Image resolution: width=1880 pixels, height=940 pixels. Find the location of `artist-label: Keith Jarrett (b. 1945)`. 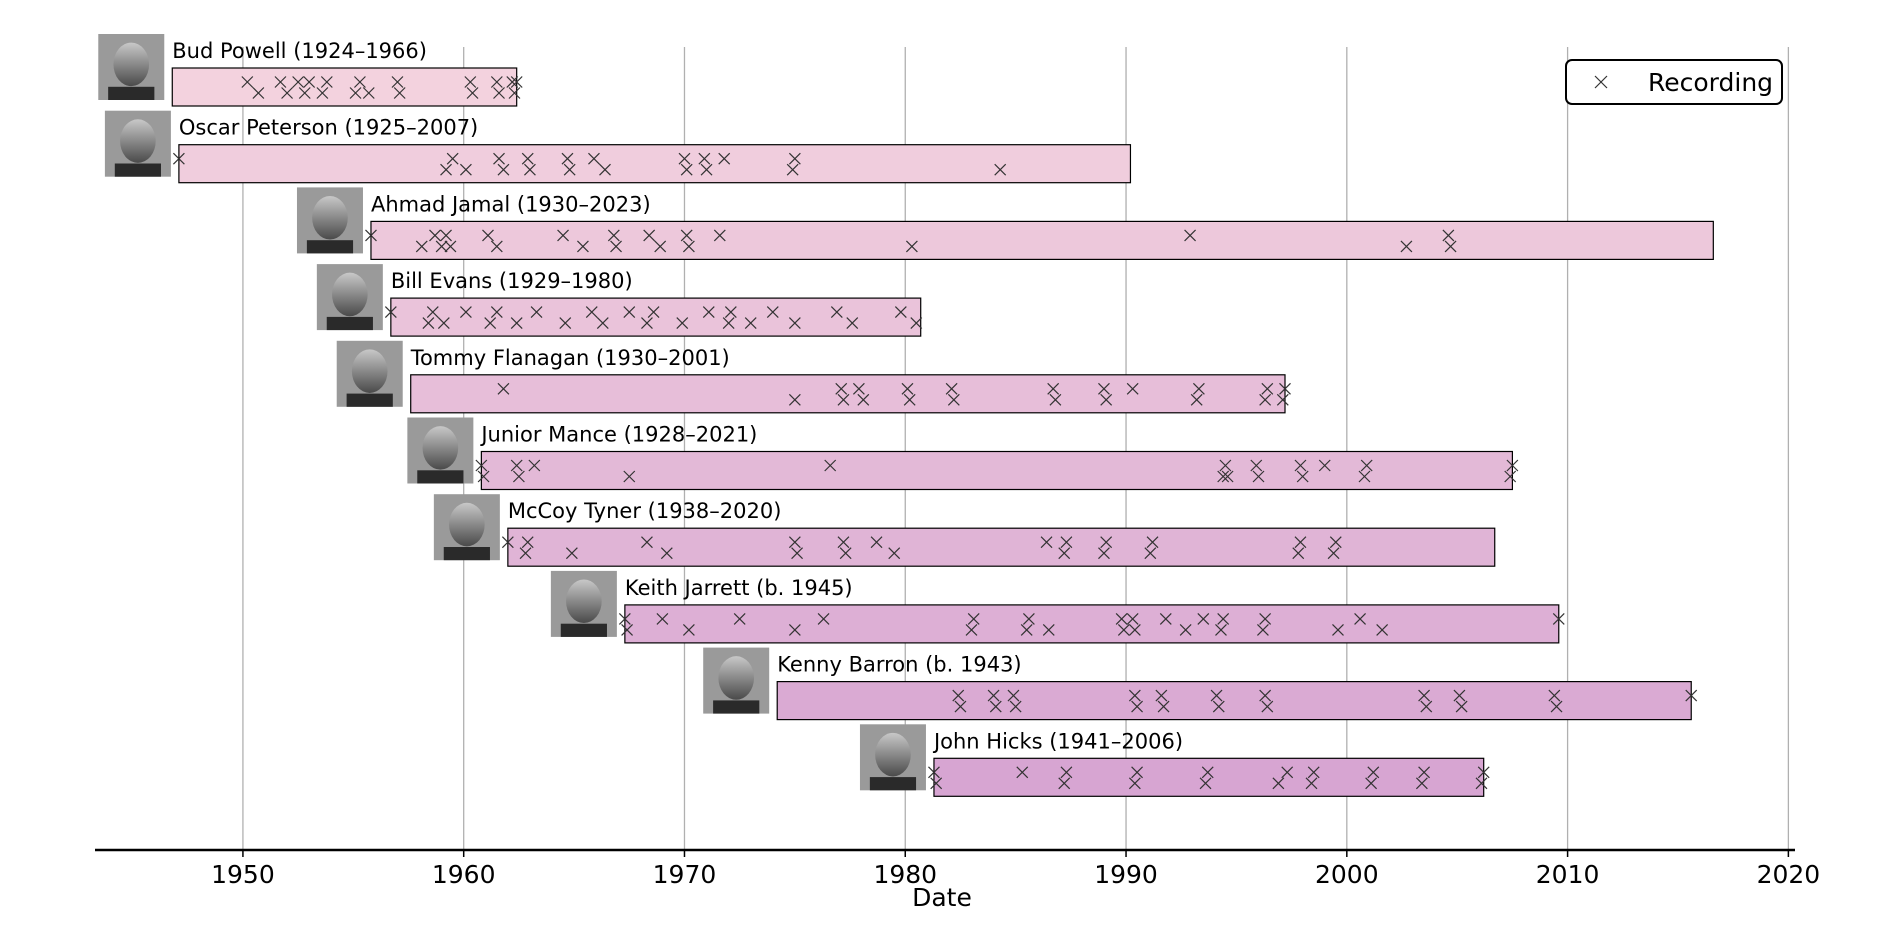

artist-label: Keith Jarrett (b. 1945) is located at coordinates (739, 588).